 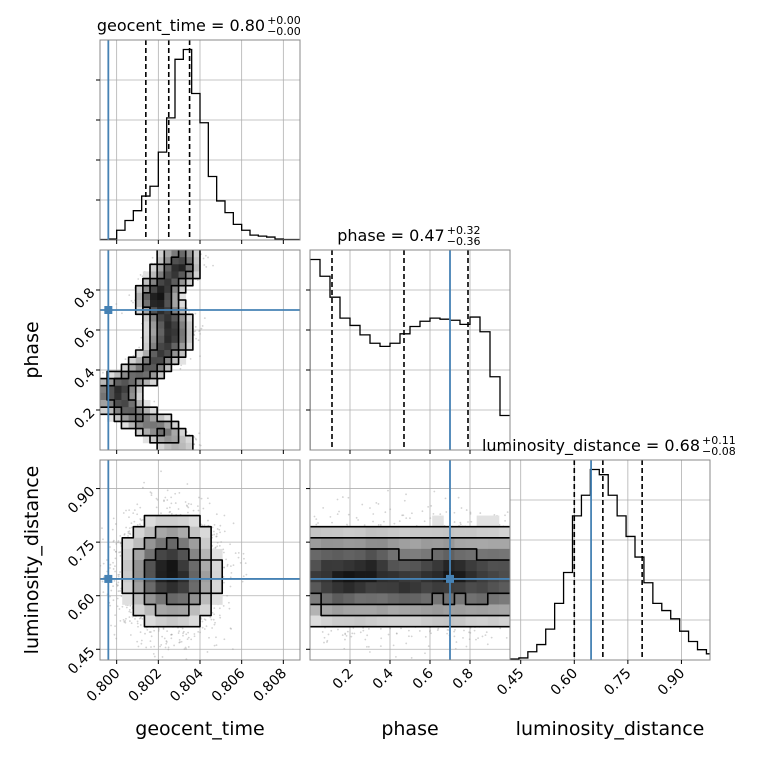 I want to click on hist-panel-phase-border, so click(x=410, y=350).